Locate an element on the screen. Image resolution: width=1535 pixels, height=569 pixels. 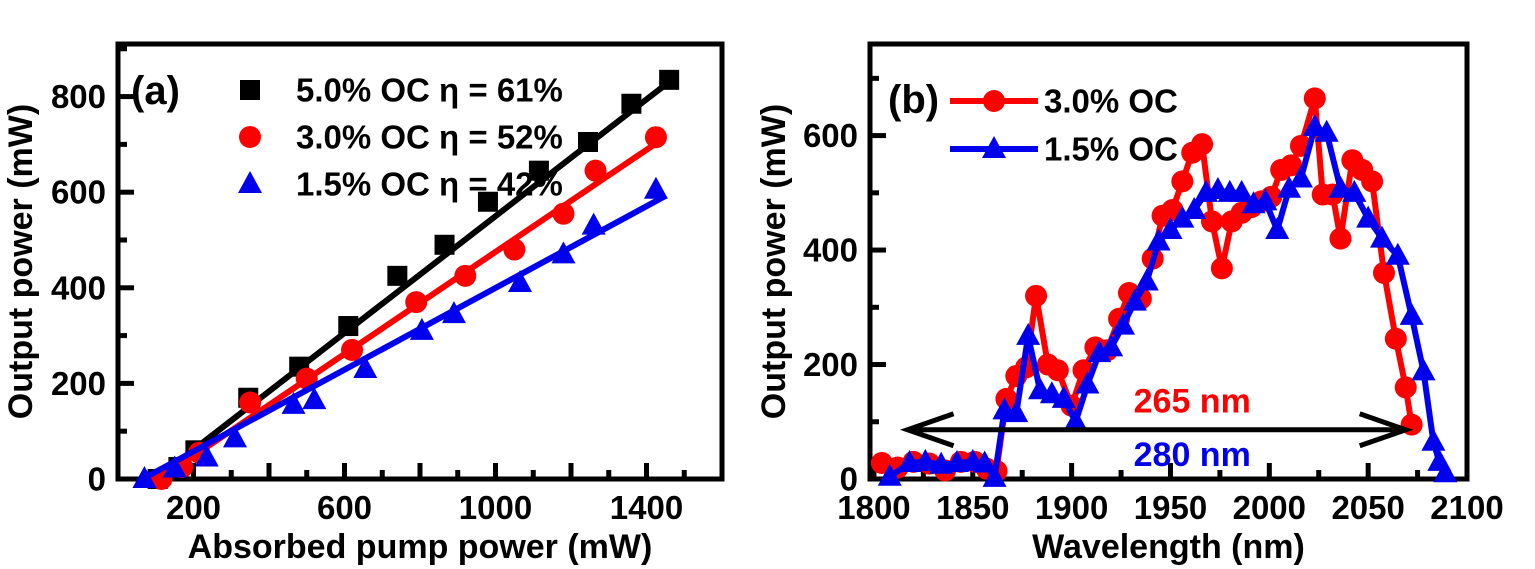
tuning-range-label: 265 nm is located at coordinates (1192, 402).